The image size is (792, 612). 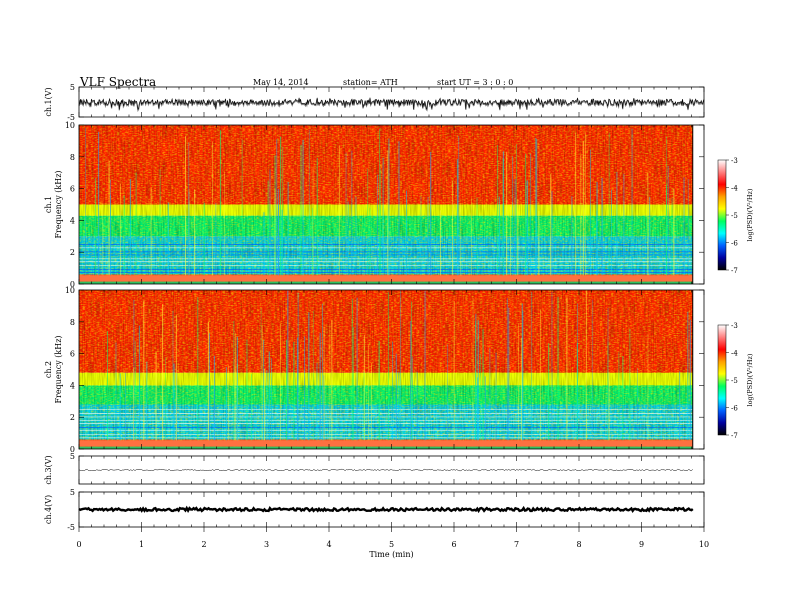 I want to click on ch4-waveform-trace, so click(x=386, y=509).